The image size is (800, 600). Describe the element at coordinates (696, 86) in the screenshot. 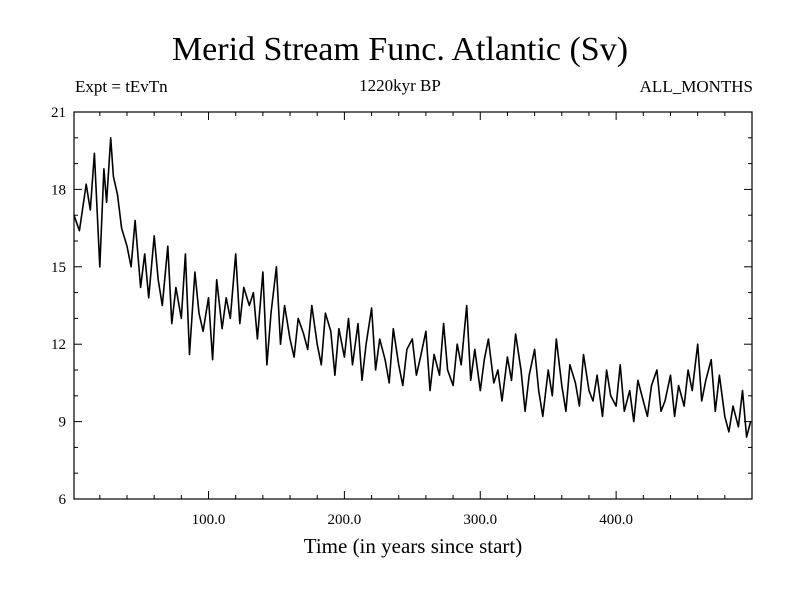

I see `months-label: ALL_MONTHS` at that location.